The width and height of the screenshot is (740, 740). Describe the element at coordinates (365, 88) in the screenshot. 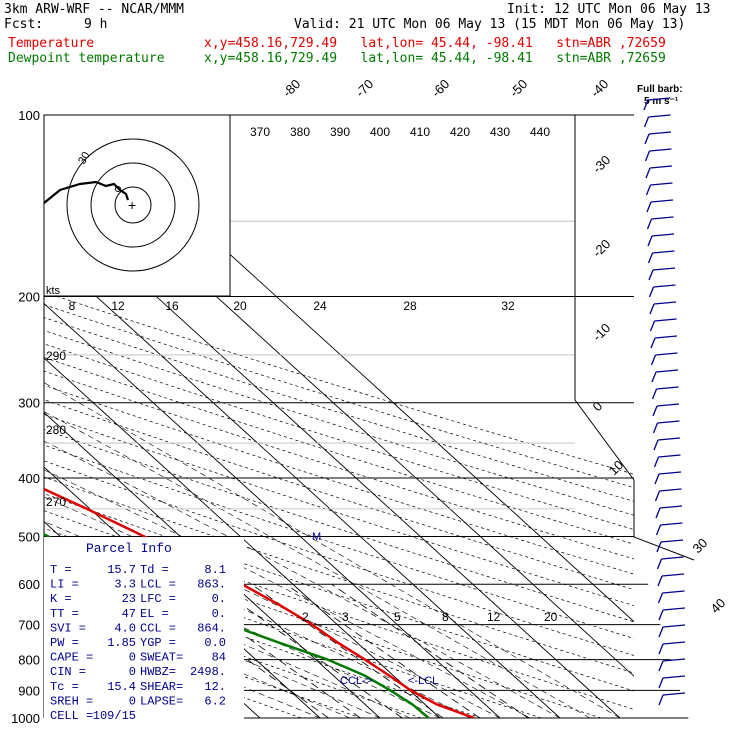

I see `isotherm-label: -70` at that location.